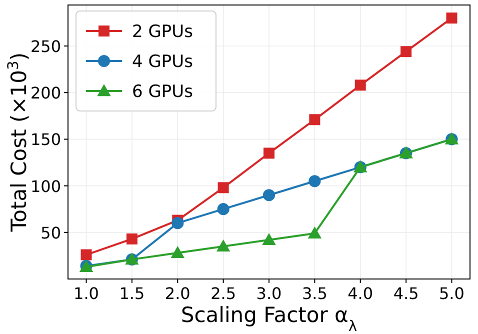 The image size is (478, 334). Describe the element at coordinates (315, 293) in the screenshot. I see `x-tick-label: 3.5` at that location.